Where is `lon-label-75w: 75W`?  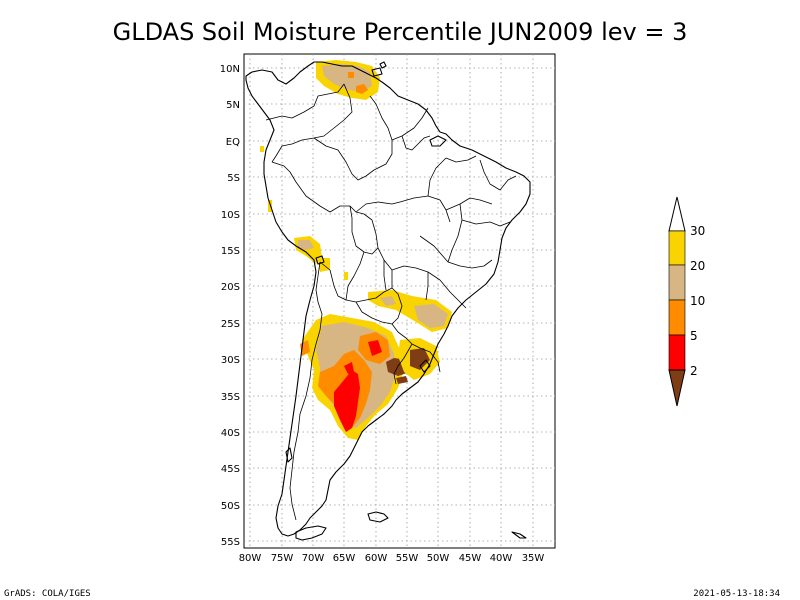 lon-label-75w: 75W is located at coordinates (282, 558).